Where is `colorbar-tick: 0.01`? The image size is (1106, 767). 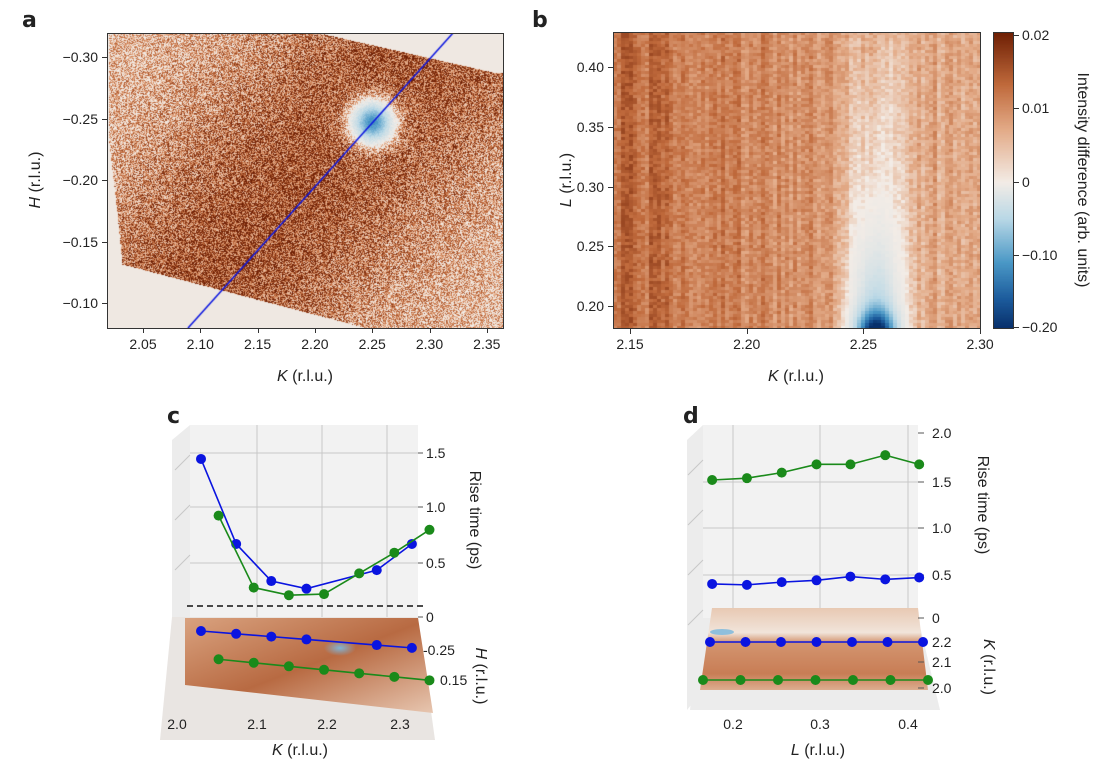
colorbar-tick: 0.01 is located at coordinates (1036, 108).